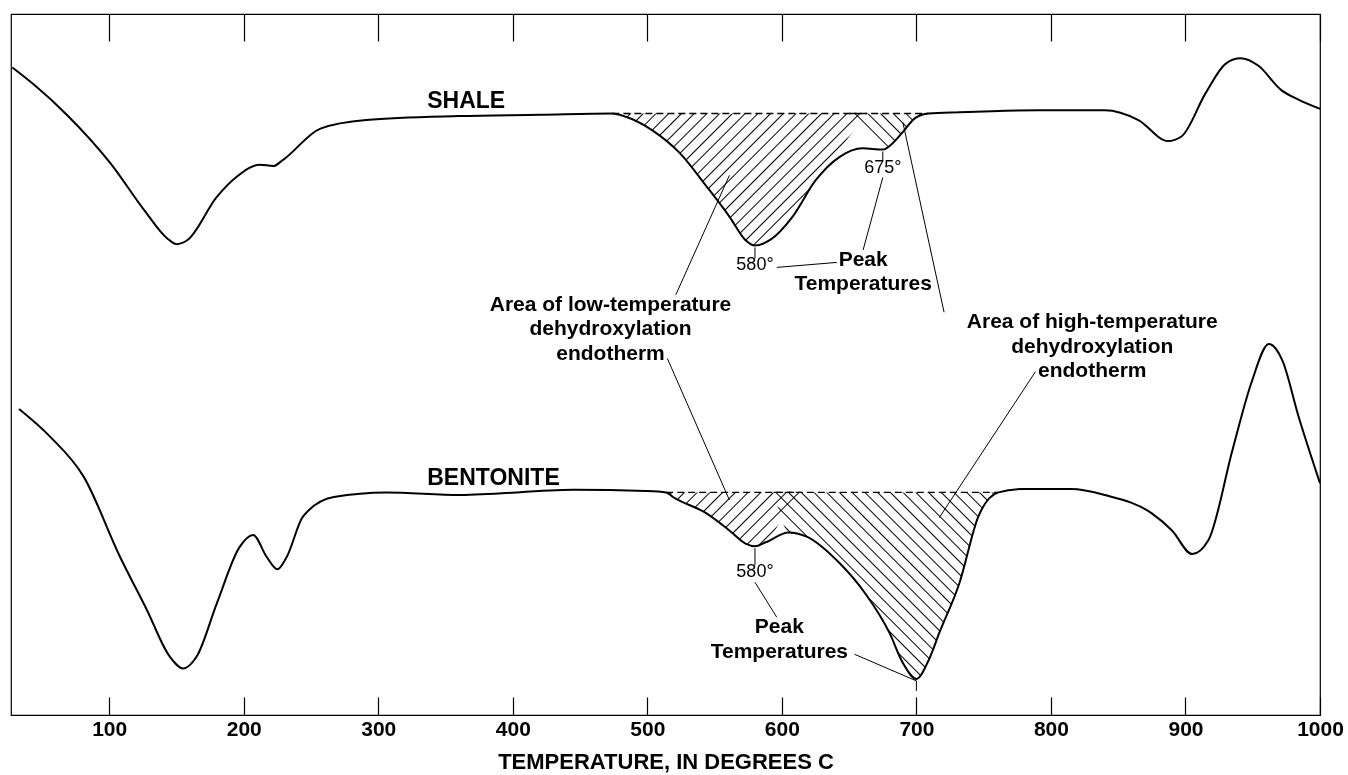 The height and width of the screenshot is (775, 1348). What do you see at coordinates (110, 728) in the screenshot?
I see `x-tick-label: 100` at bounding box center [110, 728].